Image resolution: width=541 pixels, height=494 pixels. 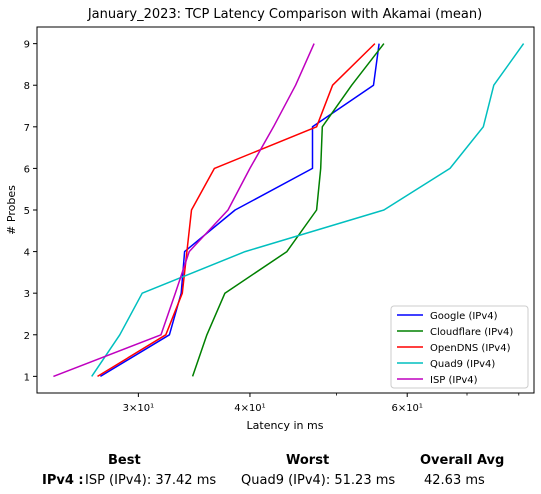 What do you see at coordinates (27, 377) in the screenshot?
I see `y-tick-label: 1` at bounding box center [27, 377].